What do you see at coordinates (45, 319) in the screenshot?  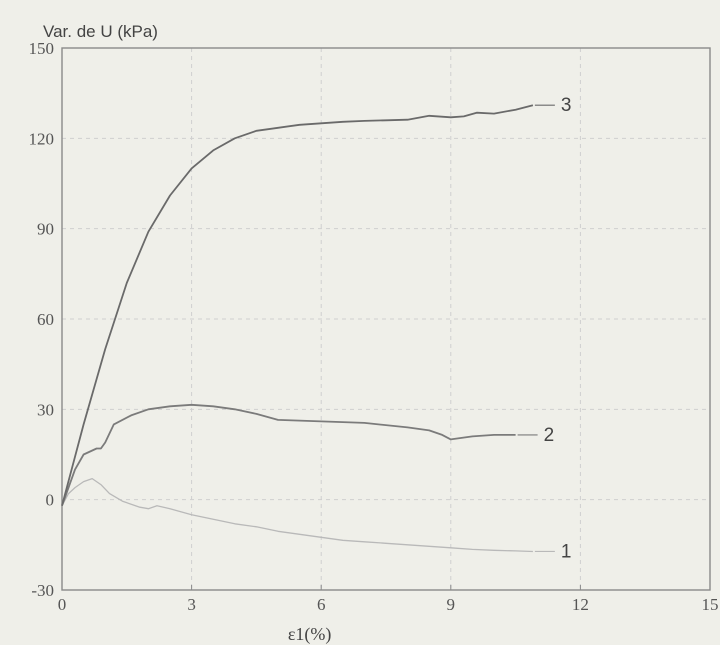 I see `y-tick-label: 60` at bounding box center [45, 319].